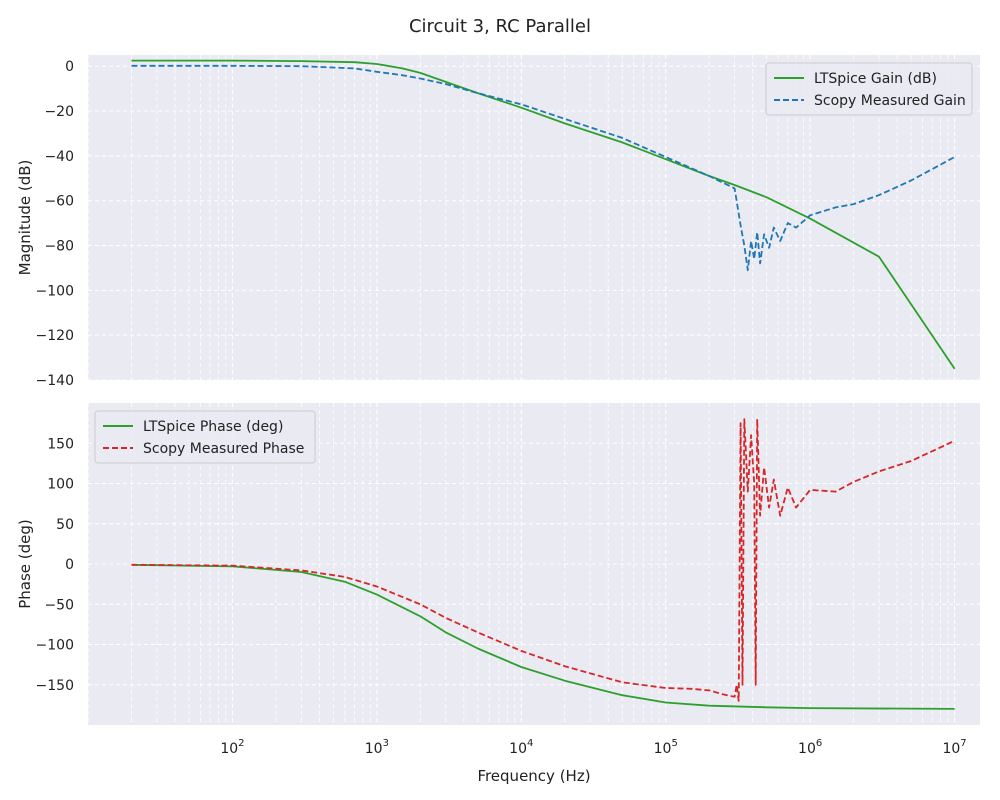 This screenshot has width=1000, height=800. Describe the element at coordinates (213, 427) in the screenshot. I see `legend-label: LTSpice Phase (deg)` at that location.